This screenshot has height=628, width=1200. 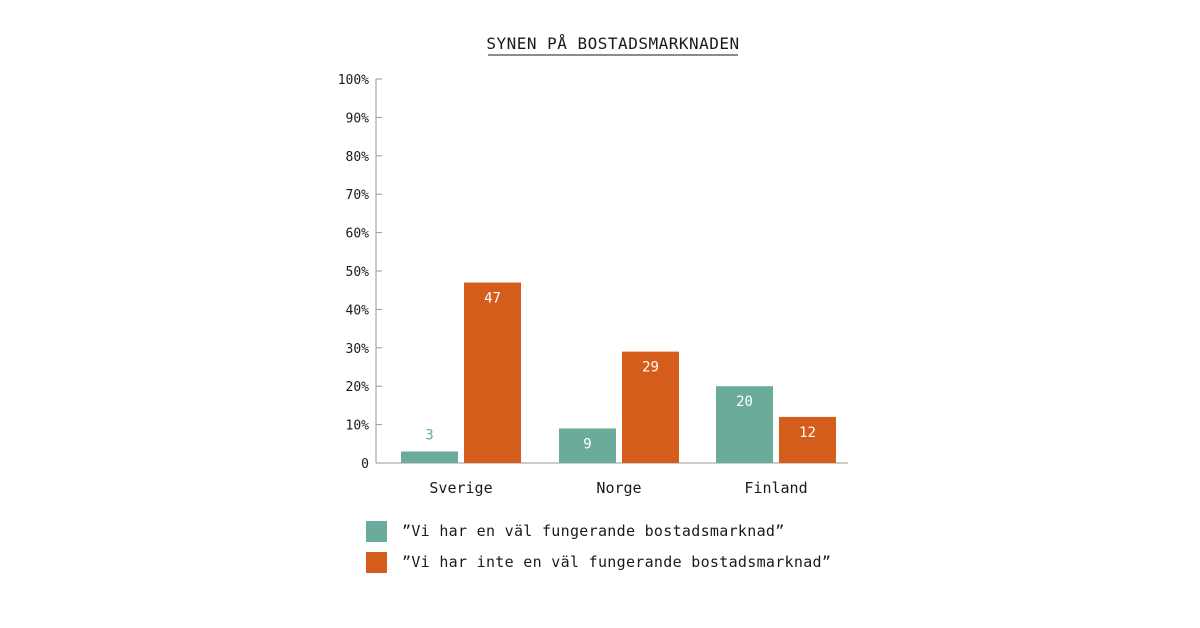 What do you see at coordinates (807, 433) in the screenshot?
I see `data-label: 12` at bounding box center [807, 433].